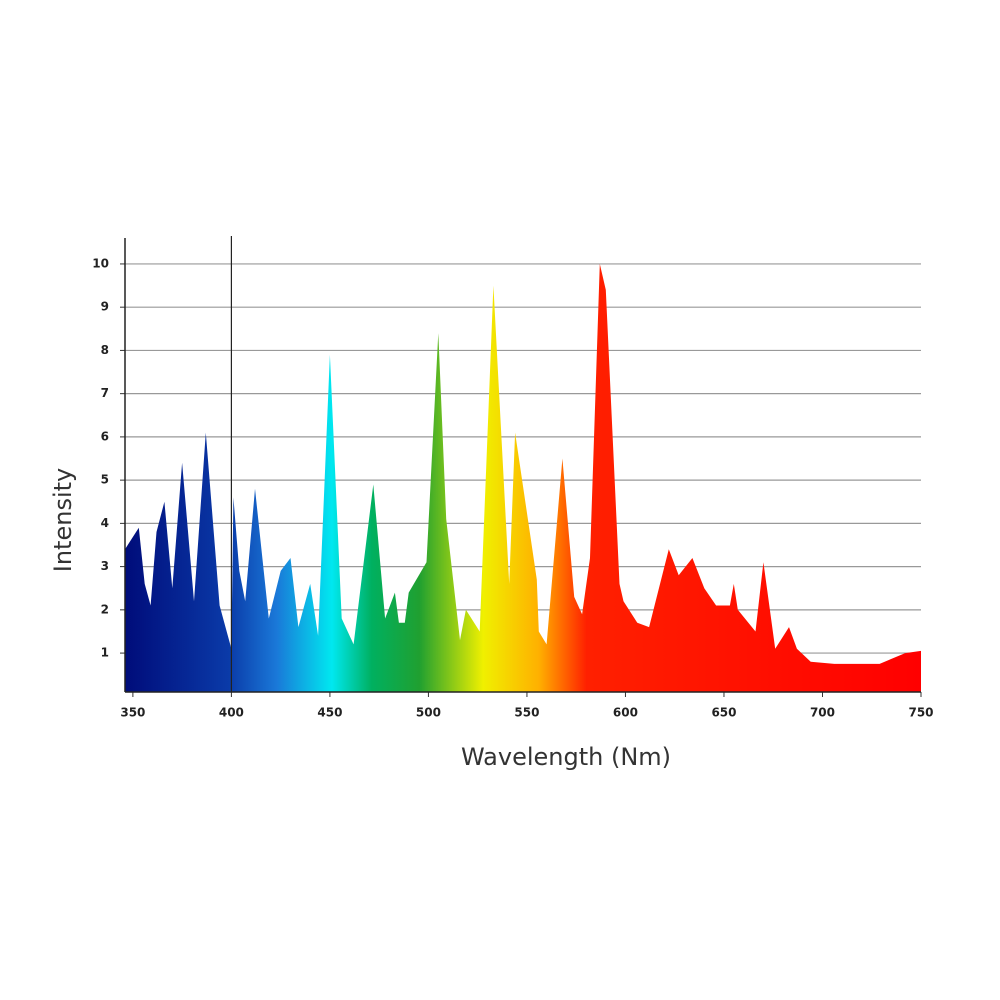 The width and height of the screenshot is (1000, 1000). Describe the element at coordinates (105, 566) in the screenshot. I see `y-tick-label: 3` at that location.